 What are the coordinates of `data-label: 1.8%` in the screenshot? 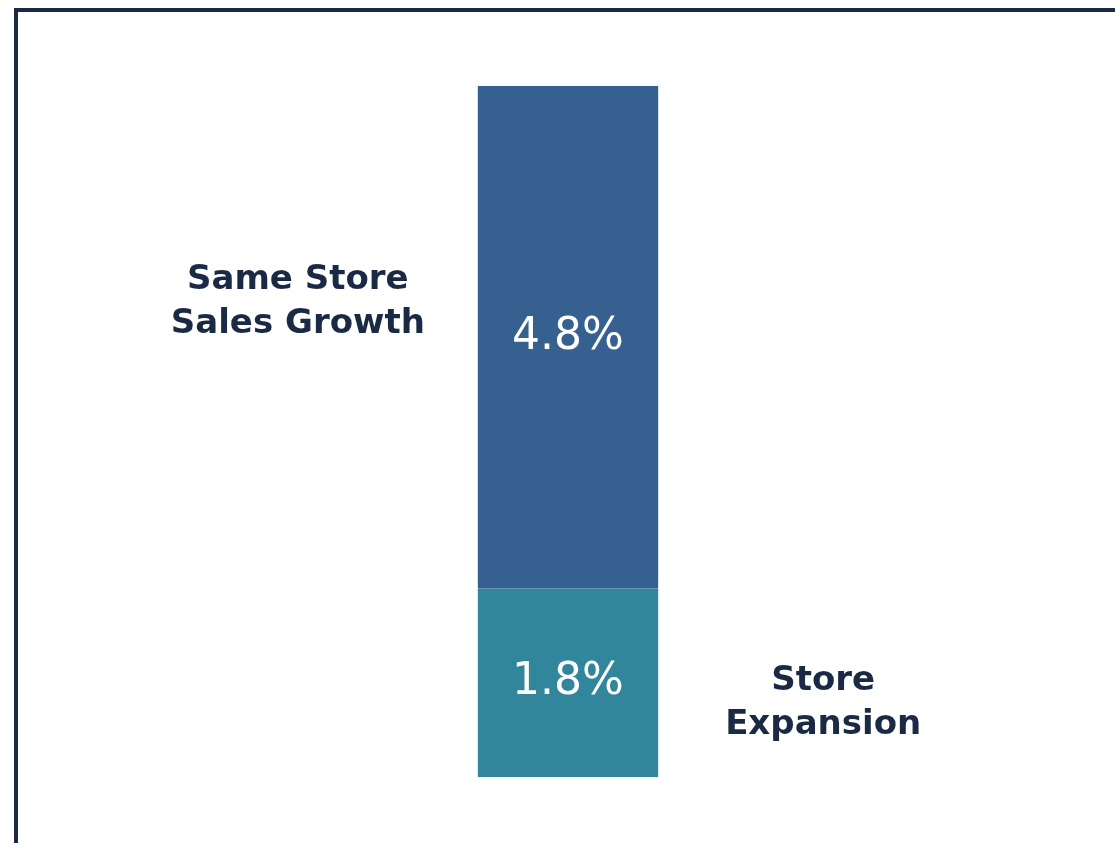 It's located at (568, 679).